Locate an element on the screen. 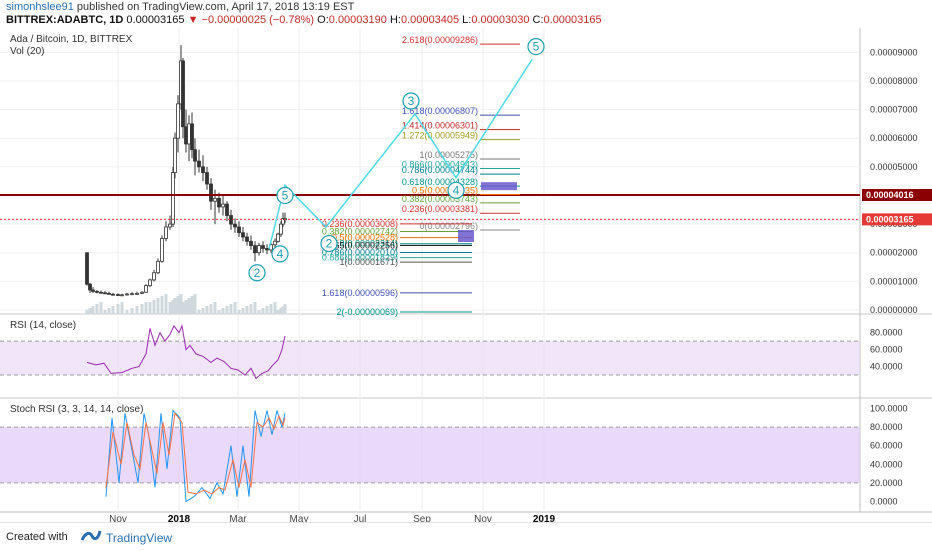  price-label-bg is located at coordinates (897, 195).